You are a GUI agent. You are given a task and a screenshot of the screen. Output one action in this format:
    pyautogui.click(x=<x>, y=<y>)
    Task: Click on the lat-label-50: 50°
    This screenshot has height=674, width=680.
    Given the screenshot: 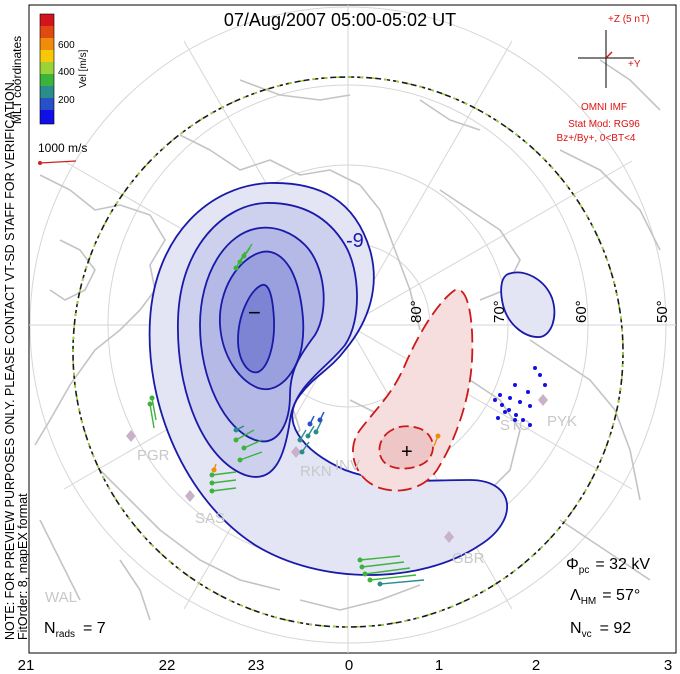 What is the action you would take?
    pyautogui.click(x=662, y=311)
    